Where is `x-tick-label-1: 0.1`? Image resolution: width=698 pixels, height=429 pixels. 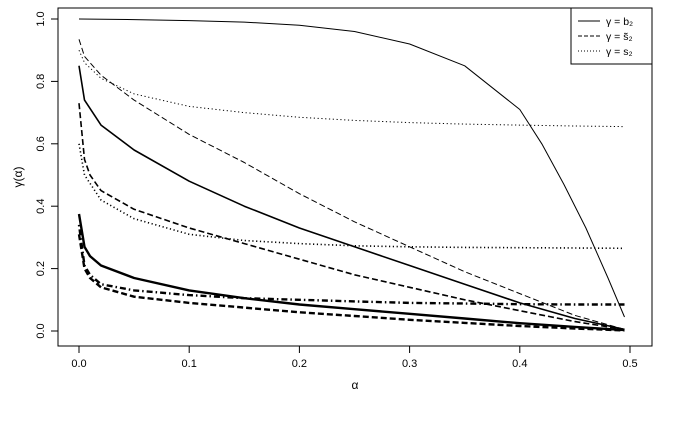
x-tick-label-1: 0.1 is located at coordinates (189, 364).